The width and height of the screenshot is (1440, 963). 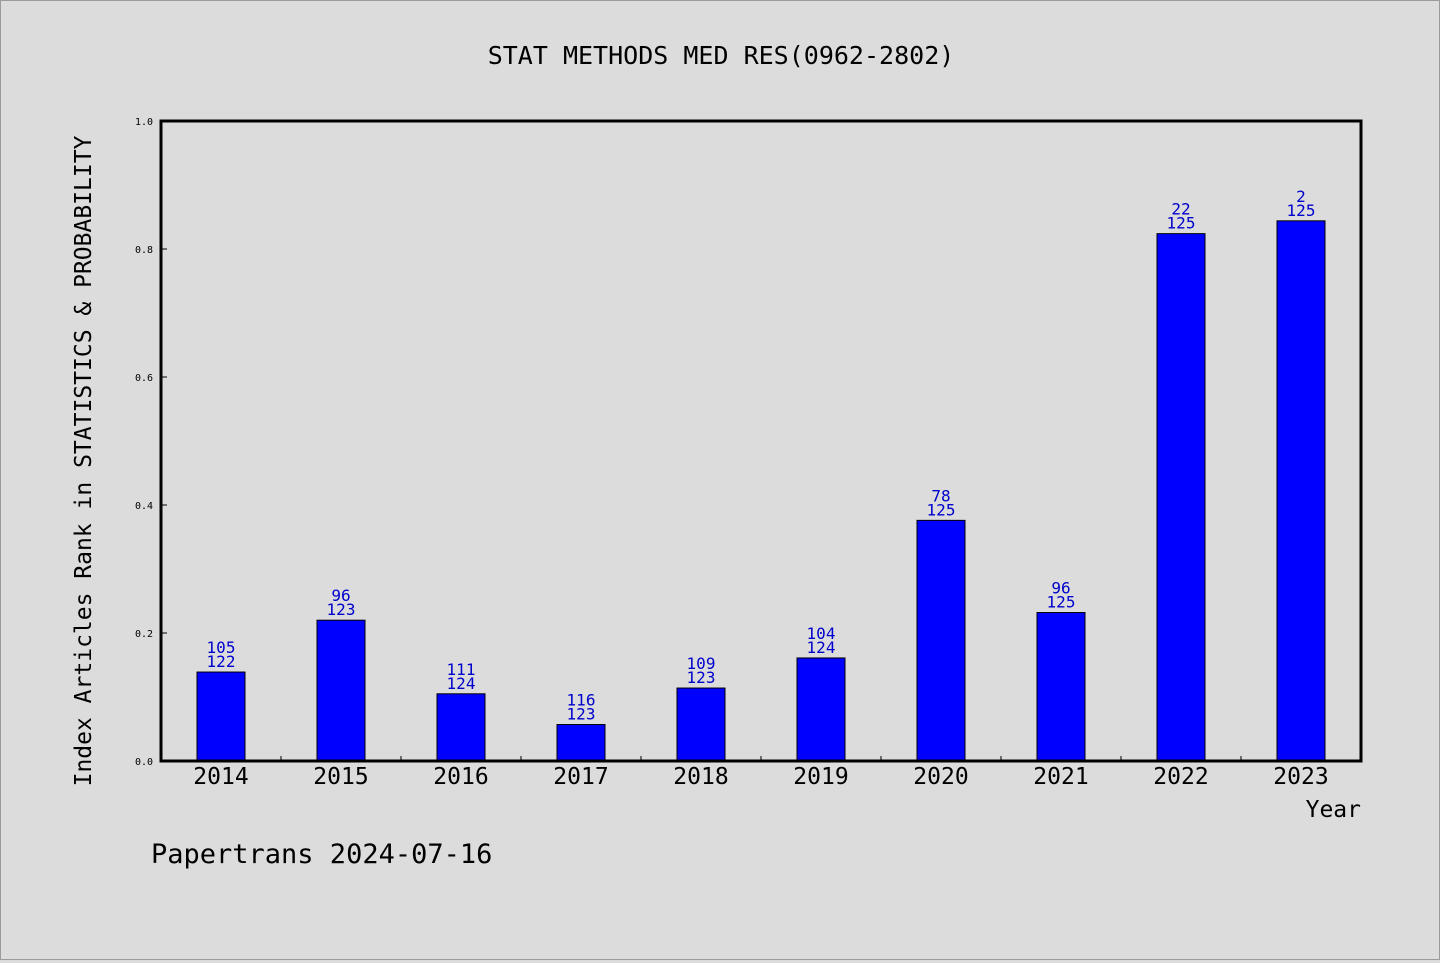 What do you see at coordinates (1181, 497) in the screenshot?
I see `bar-2022` at bounding box center [1181, 497].